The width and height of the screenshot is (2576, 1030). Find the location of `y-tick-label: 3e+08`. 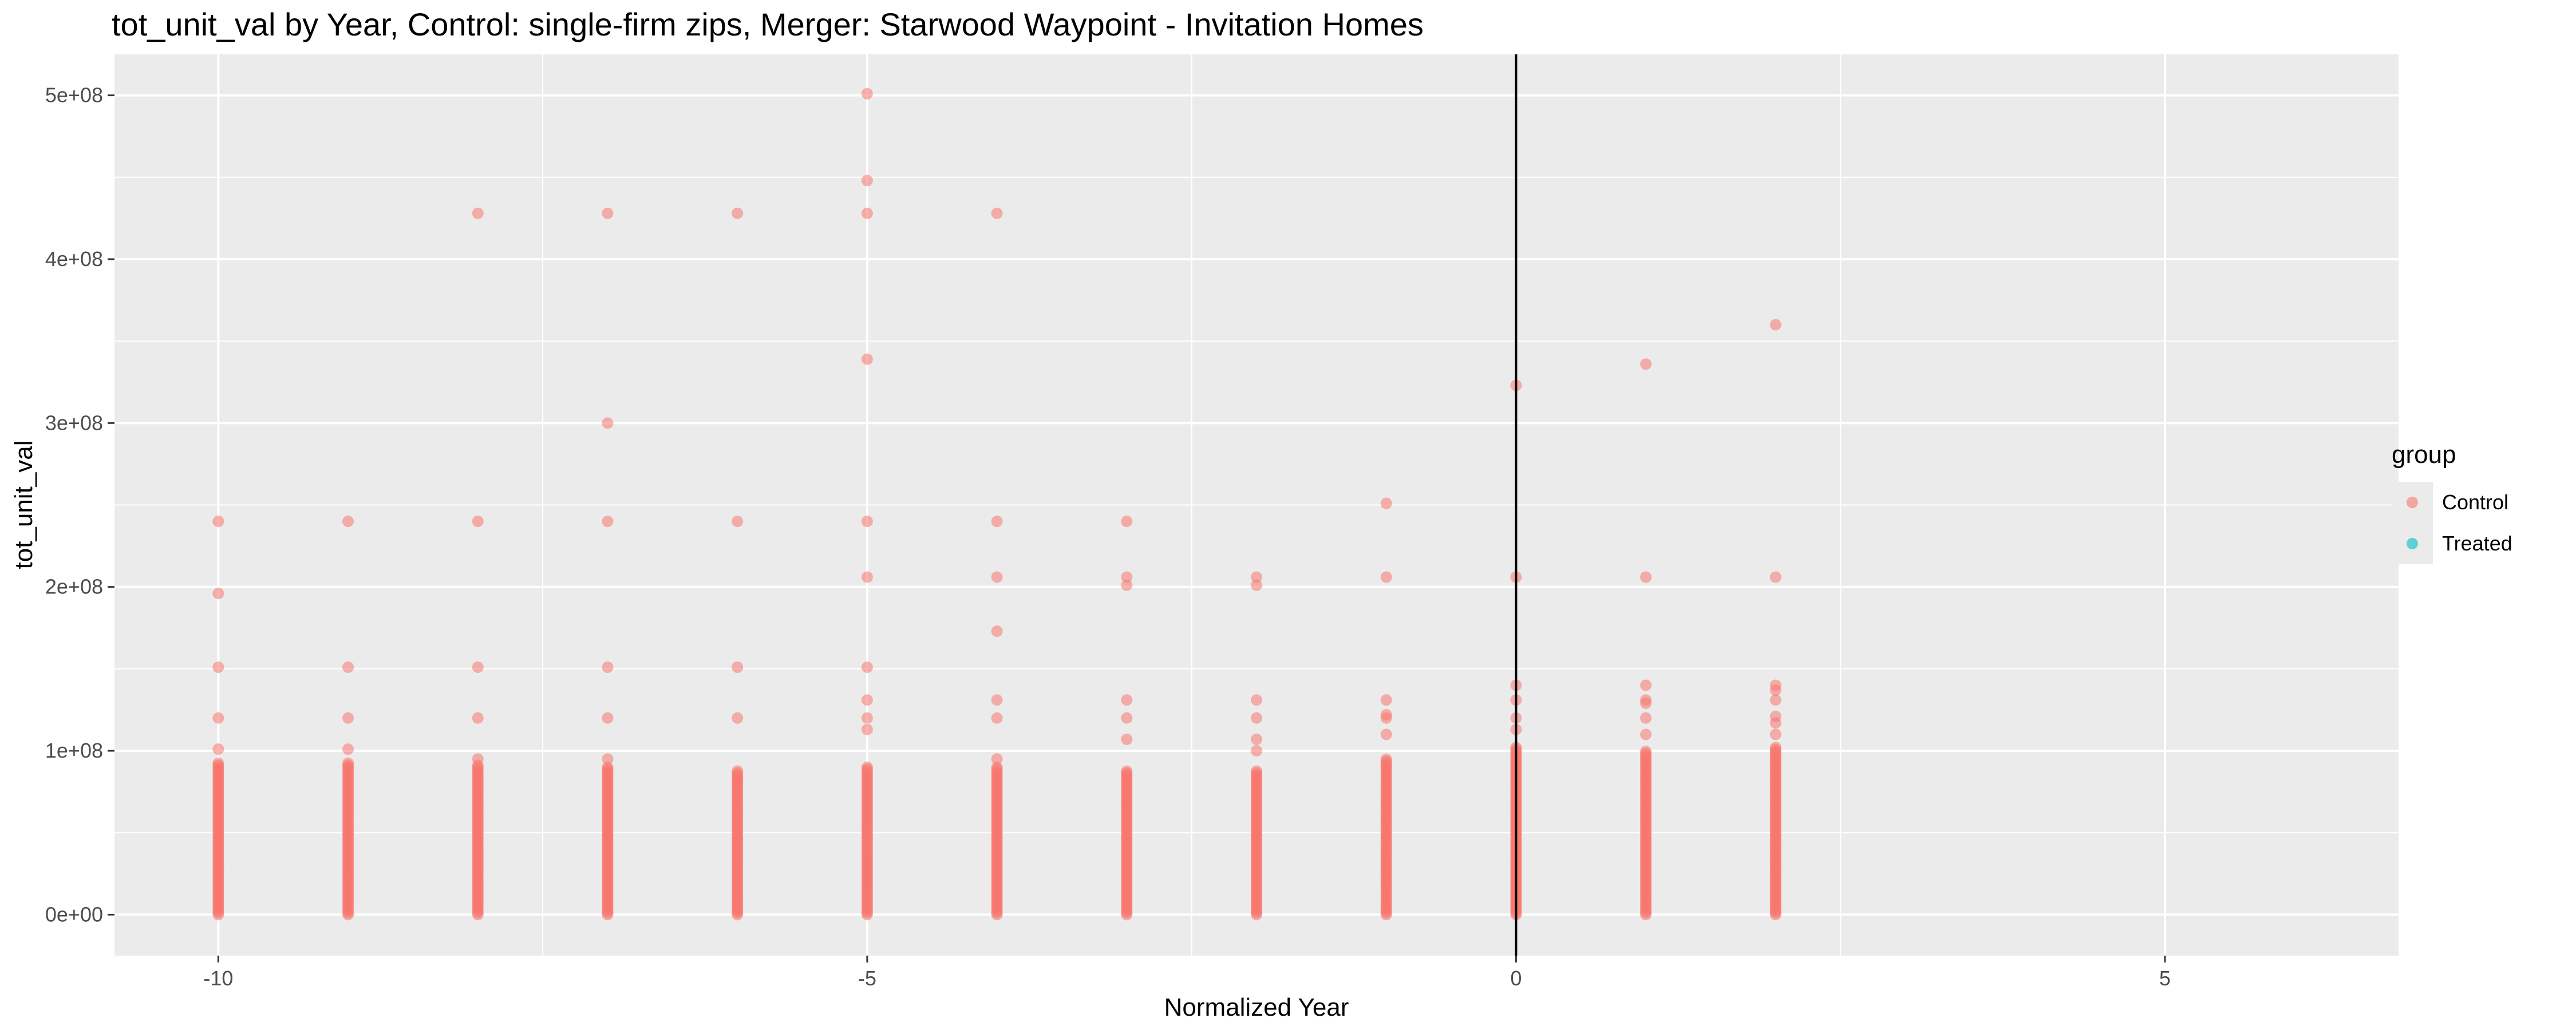

y-tick-label: 3e+08 is located at coordinates (74, 422).